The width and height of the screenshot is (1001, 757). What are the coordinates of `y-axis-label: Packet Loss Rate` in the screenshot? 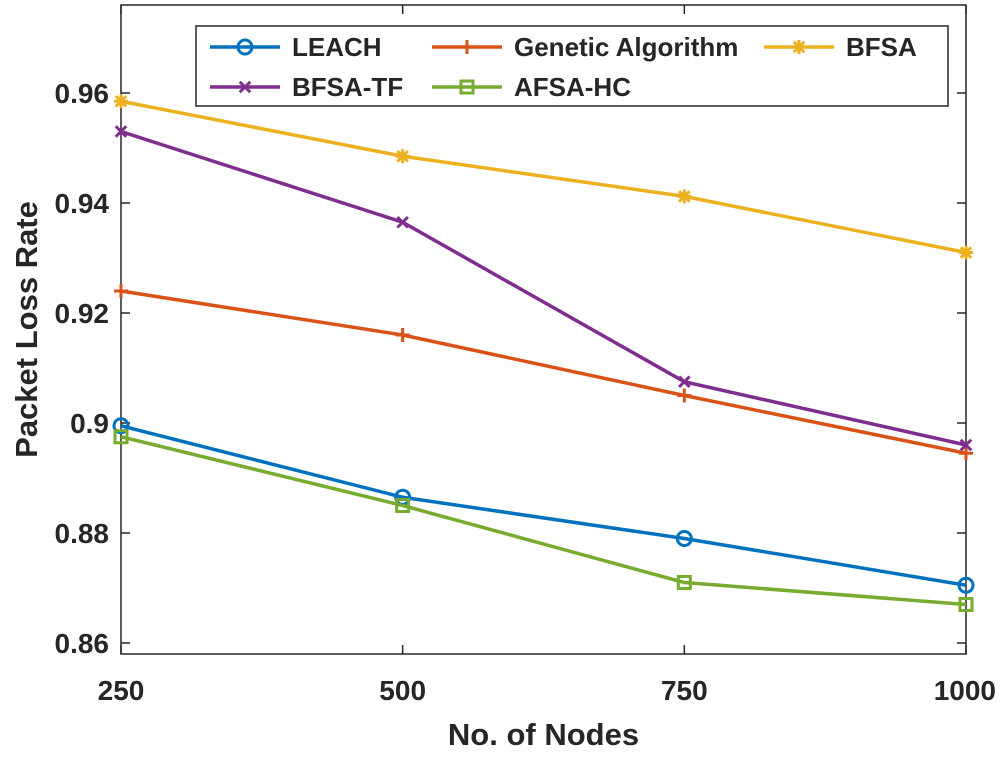 It's located at (26, 329).